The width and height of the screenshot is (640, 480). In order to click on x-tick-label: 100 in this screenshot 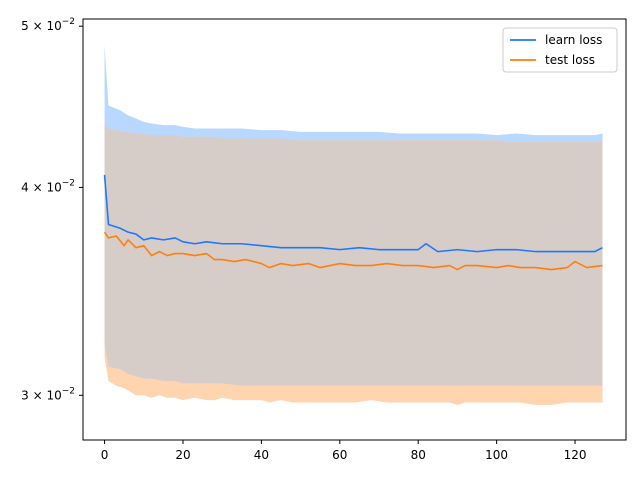, I will do `click(496, 455)`.